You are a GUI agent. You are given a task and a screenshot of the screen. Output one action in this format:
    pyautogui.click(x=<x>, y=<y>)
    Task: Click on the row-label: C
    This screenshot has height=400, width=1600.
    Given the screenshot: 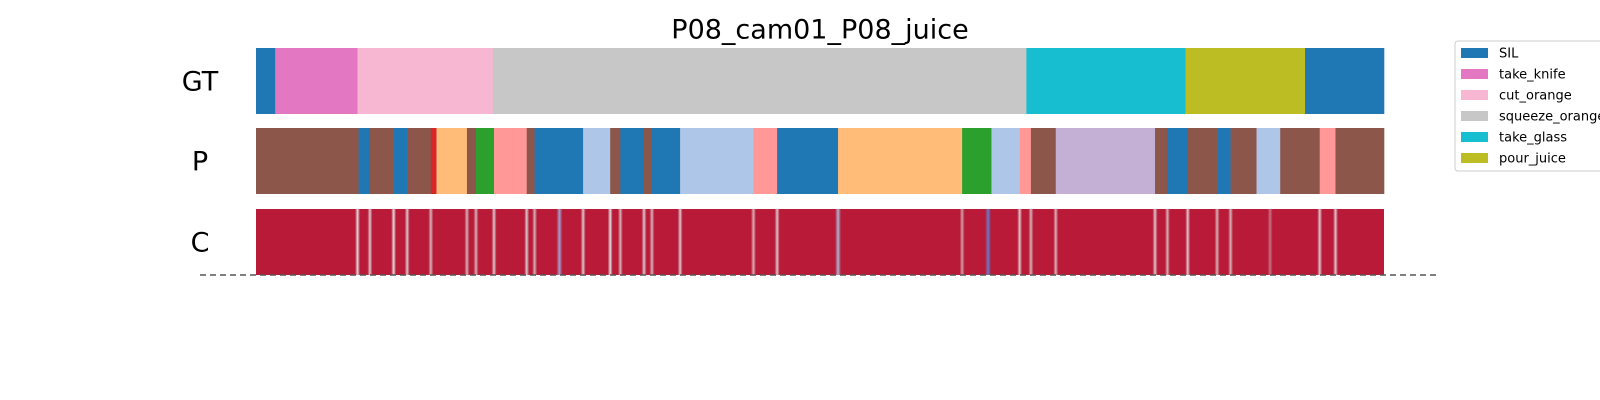 What is the action you would take?
    pyautogui.click(x=200, y=243)
    